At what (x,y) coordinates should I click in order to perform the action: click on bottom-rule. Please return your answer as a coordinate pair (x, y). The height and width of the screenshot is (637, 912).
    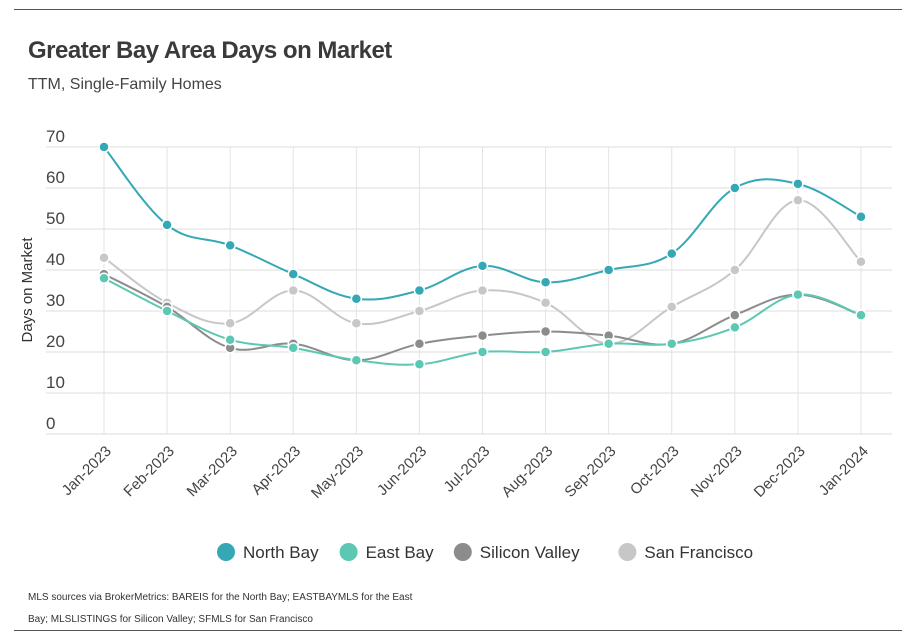
    Looking at the image, I should click on (458, 630).